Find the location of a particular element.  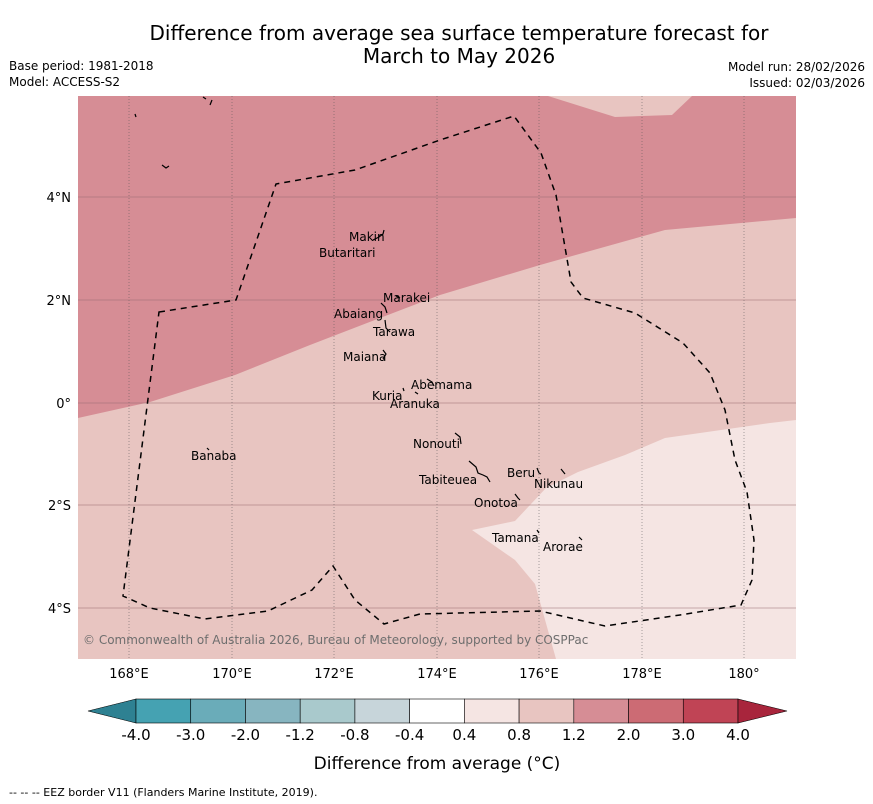

zone-0.4-0.8-southeast is located at coordinates (634, 539).